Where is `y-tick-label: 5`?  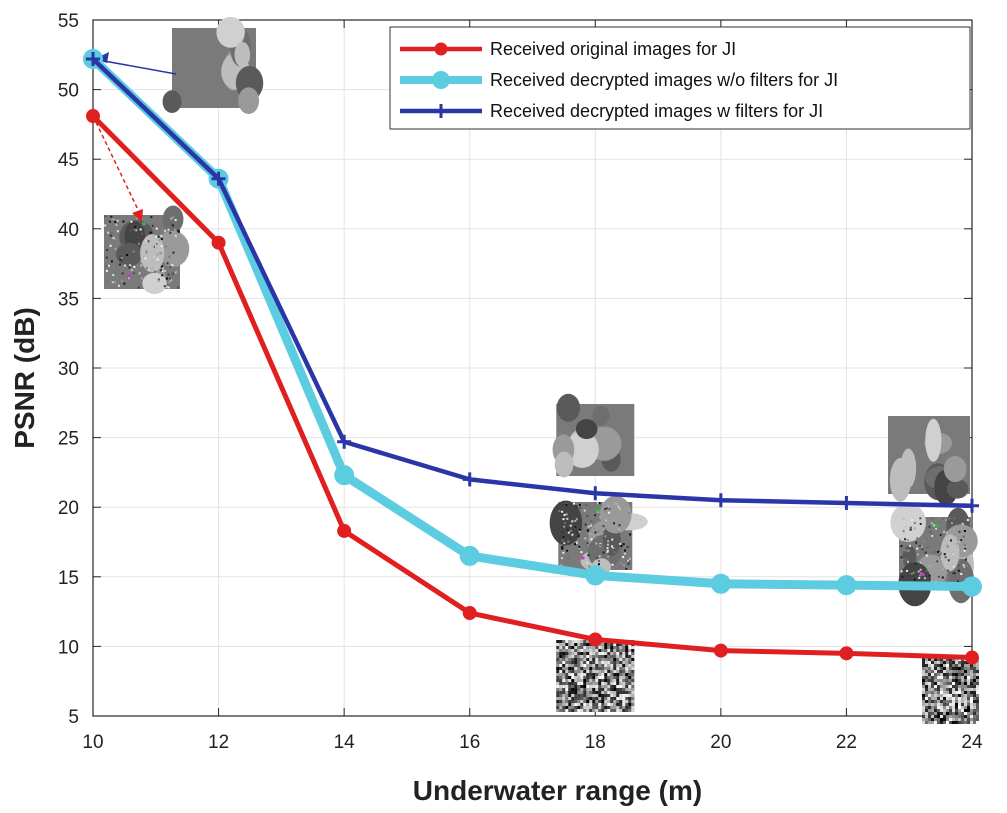
y-tick-label: 5 is located at coordinates (73, 717).